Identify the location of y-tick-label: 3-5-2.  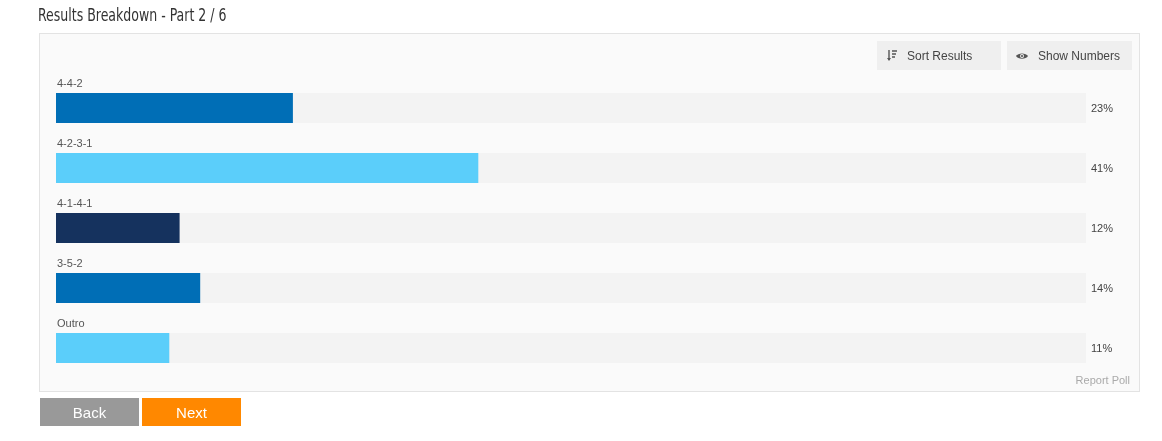
(70, 262).